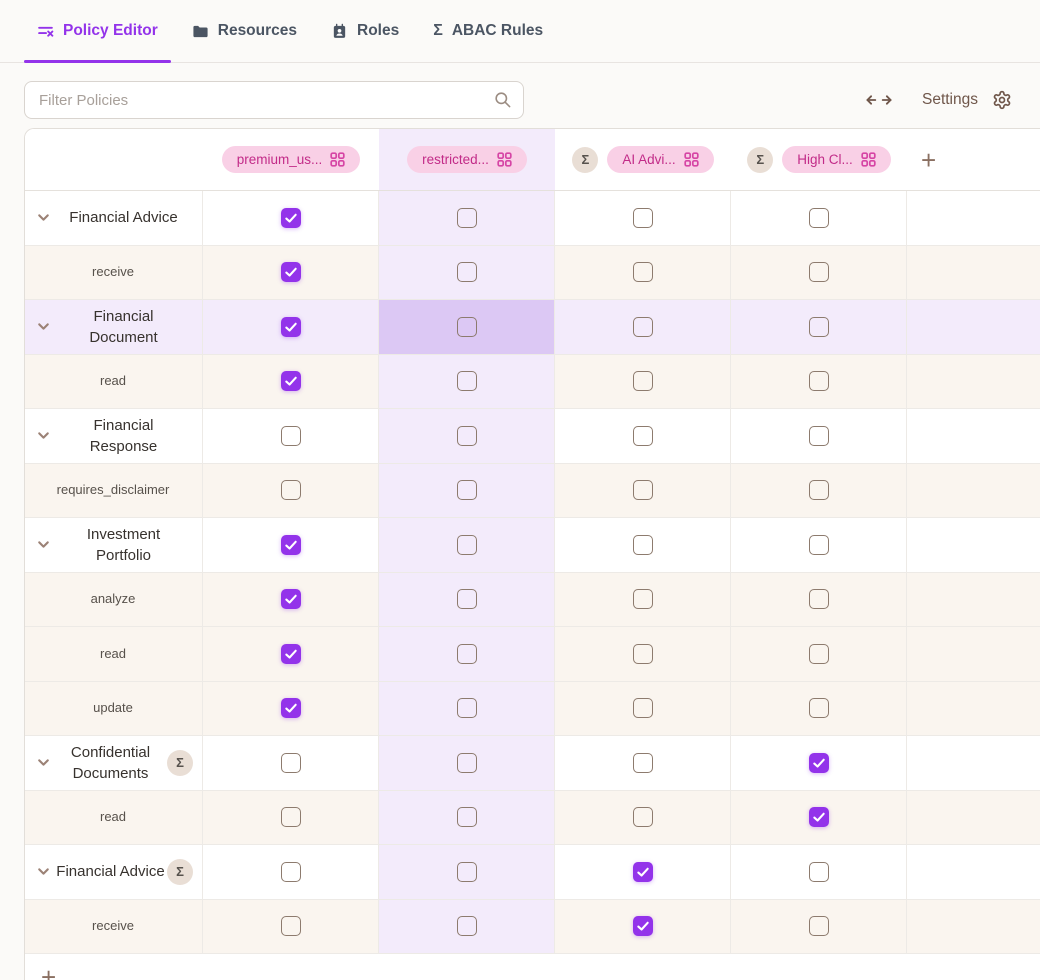  I want to click on settings-label: Settings, so click(949, 99).